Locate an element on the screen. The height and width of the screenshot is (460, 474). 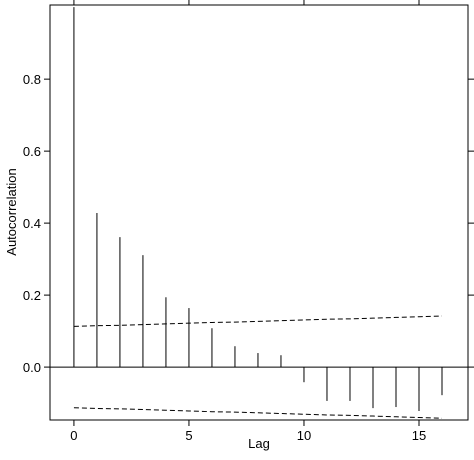
y-tick-label: 0.2 is located at coordinates (32, 295).